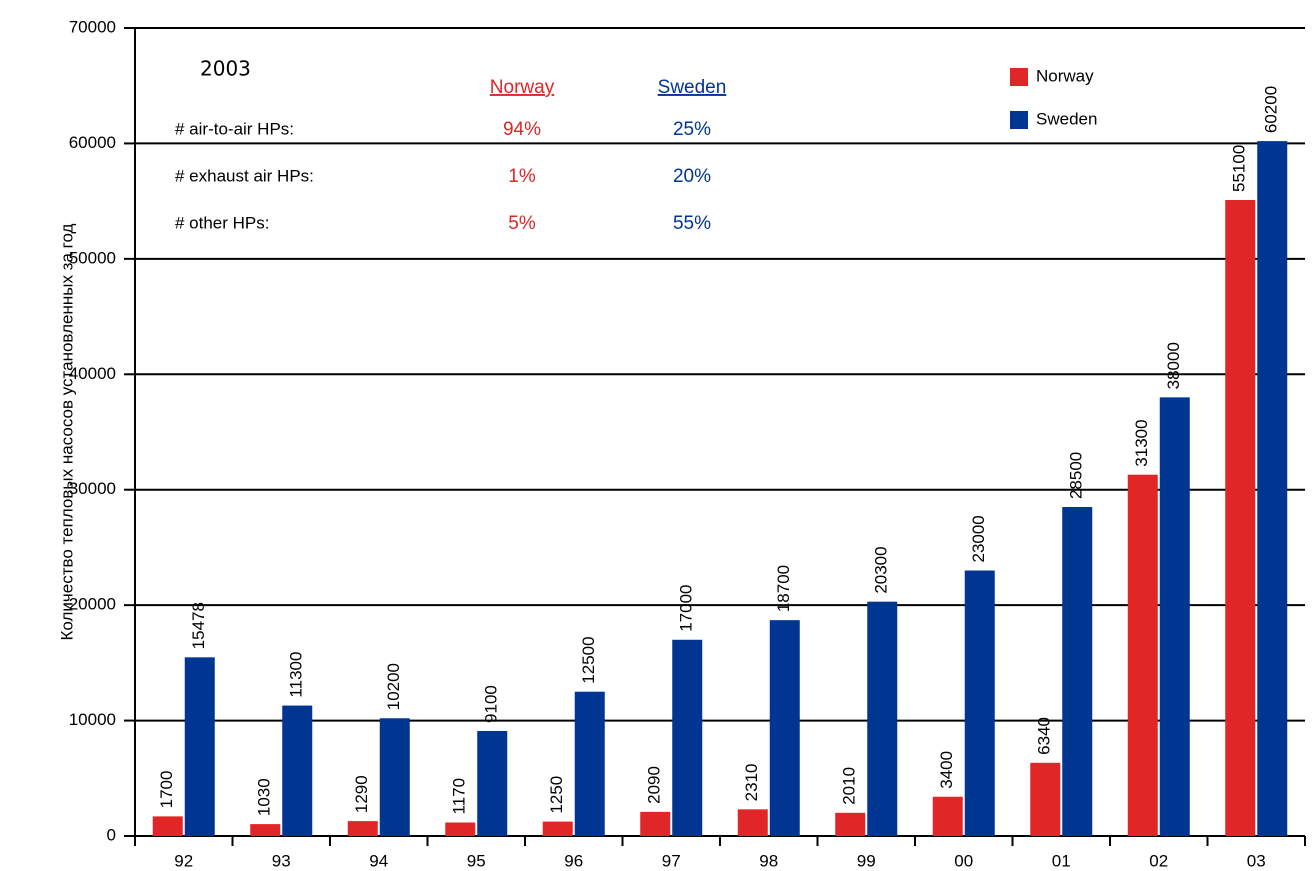 The image size is (1314, 871). I want to click on annotation-value: 25%, so click(692, 129).